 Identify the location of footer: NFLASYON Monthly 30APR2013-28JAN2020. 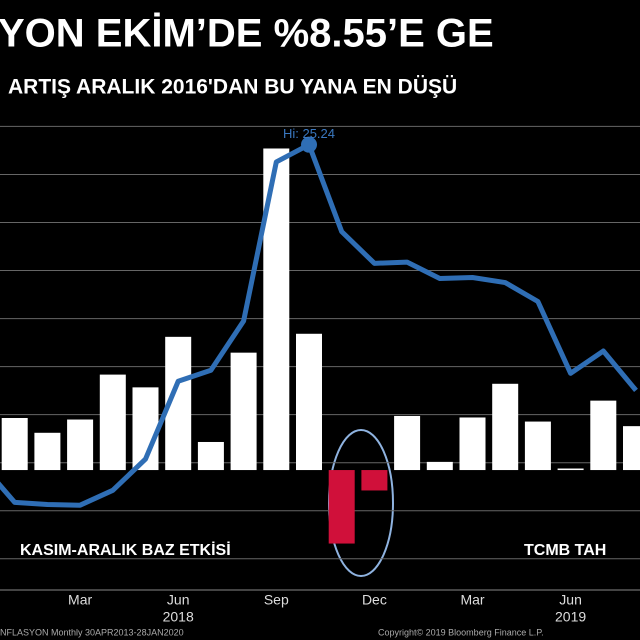
(92, 632).